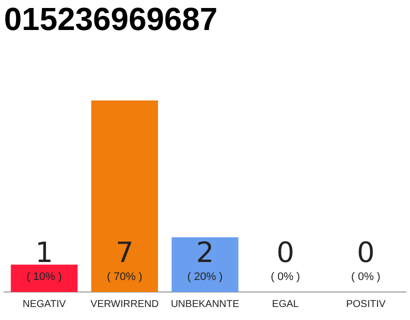 This screenshot has width=410, height=320. I want to click on annotation: ( 70% ), so click(124, 277).